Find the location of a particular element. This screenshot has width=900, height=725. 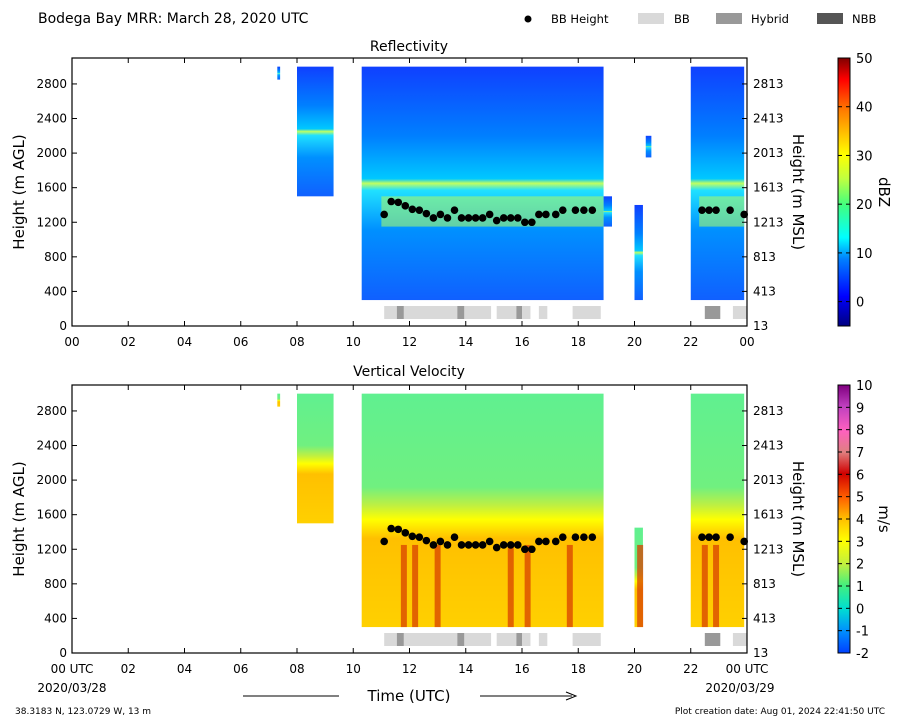

time-arrow-head is located at coordinates (571, 696).